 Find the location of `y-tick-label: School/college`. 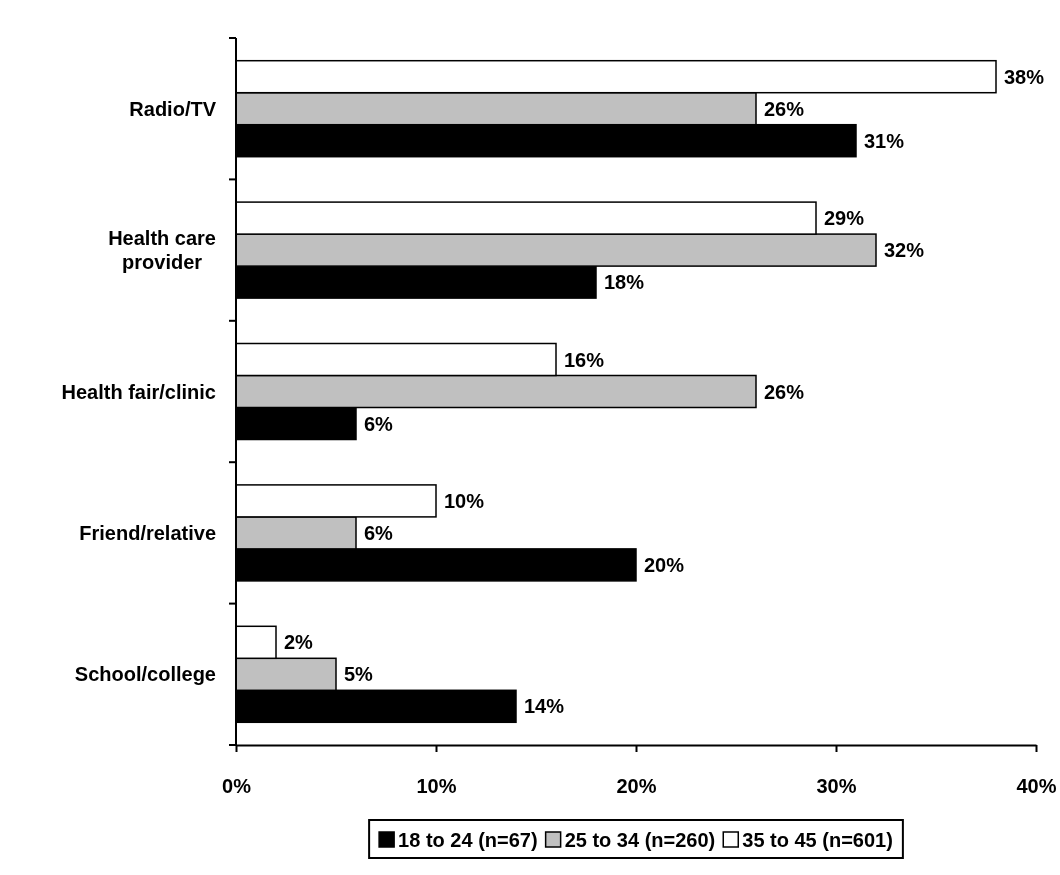

y-tick-label: School/college is located at coordinates (145, 674).